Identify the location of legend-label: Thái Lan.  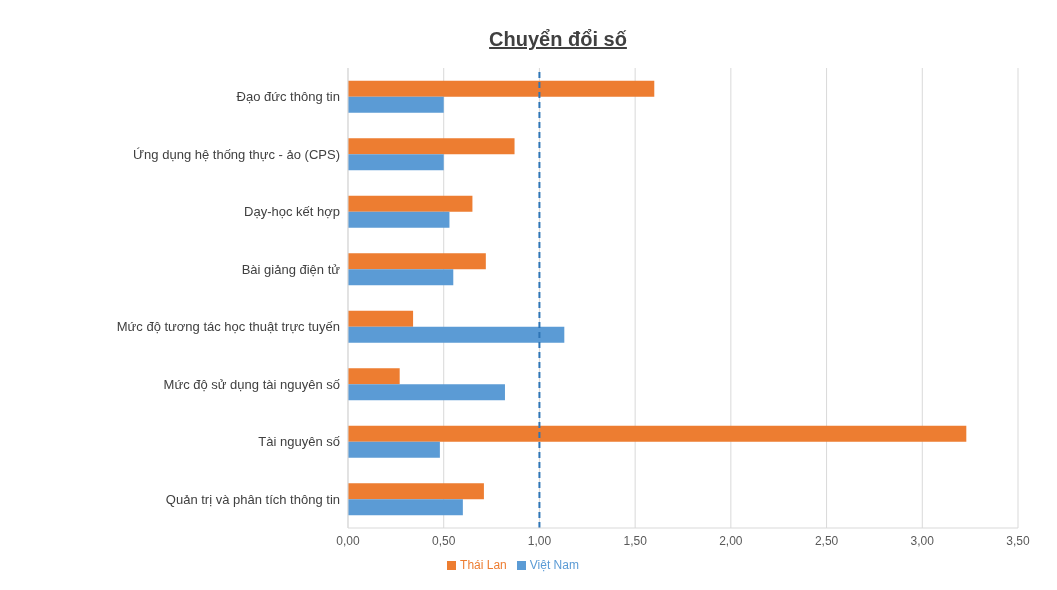
(483, 565).